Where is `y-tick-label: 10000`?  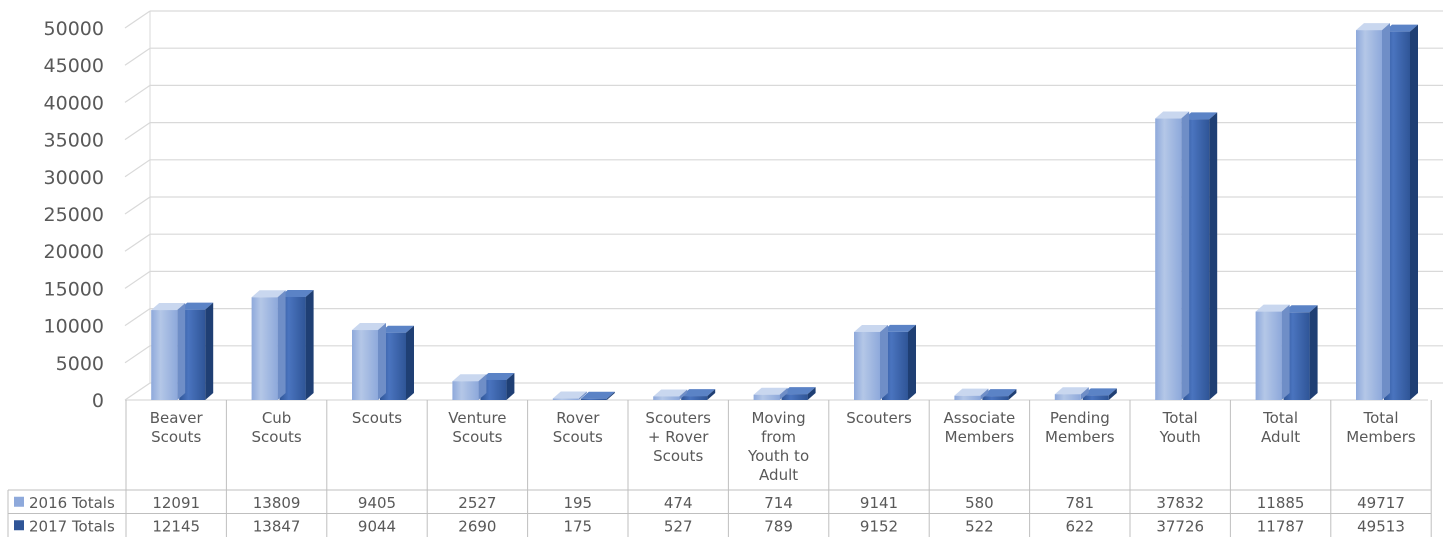 y-tick-label: 10000 is located at coordinates (74, 327).